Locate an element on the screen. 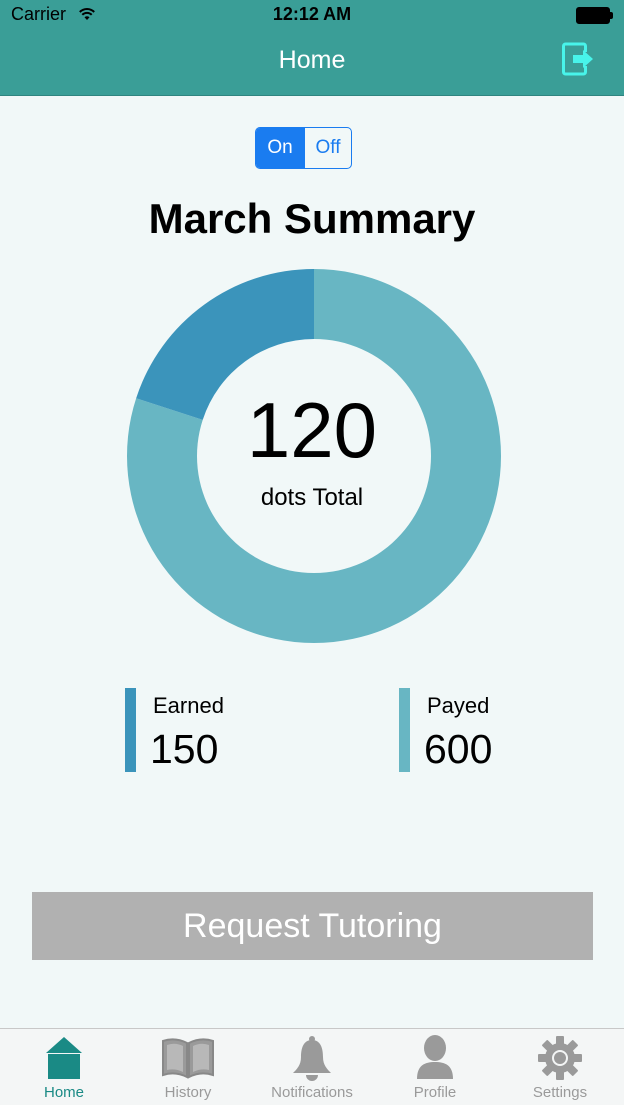 The width and height of the screenshot is (624, 1105). status-time: 12:12 AM is located at coordinates (312, 14).